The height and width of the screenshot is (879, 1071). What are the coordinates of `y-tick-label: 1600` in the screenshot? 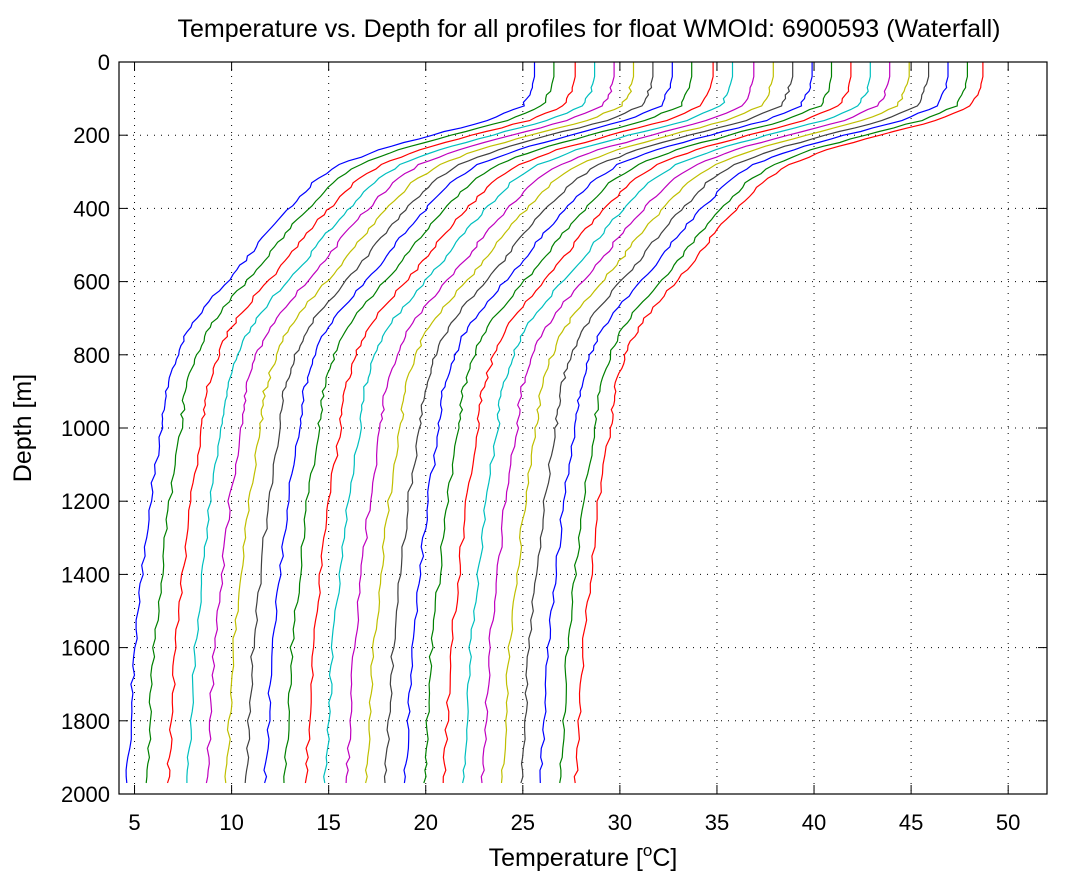 It's located at (85, 648).